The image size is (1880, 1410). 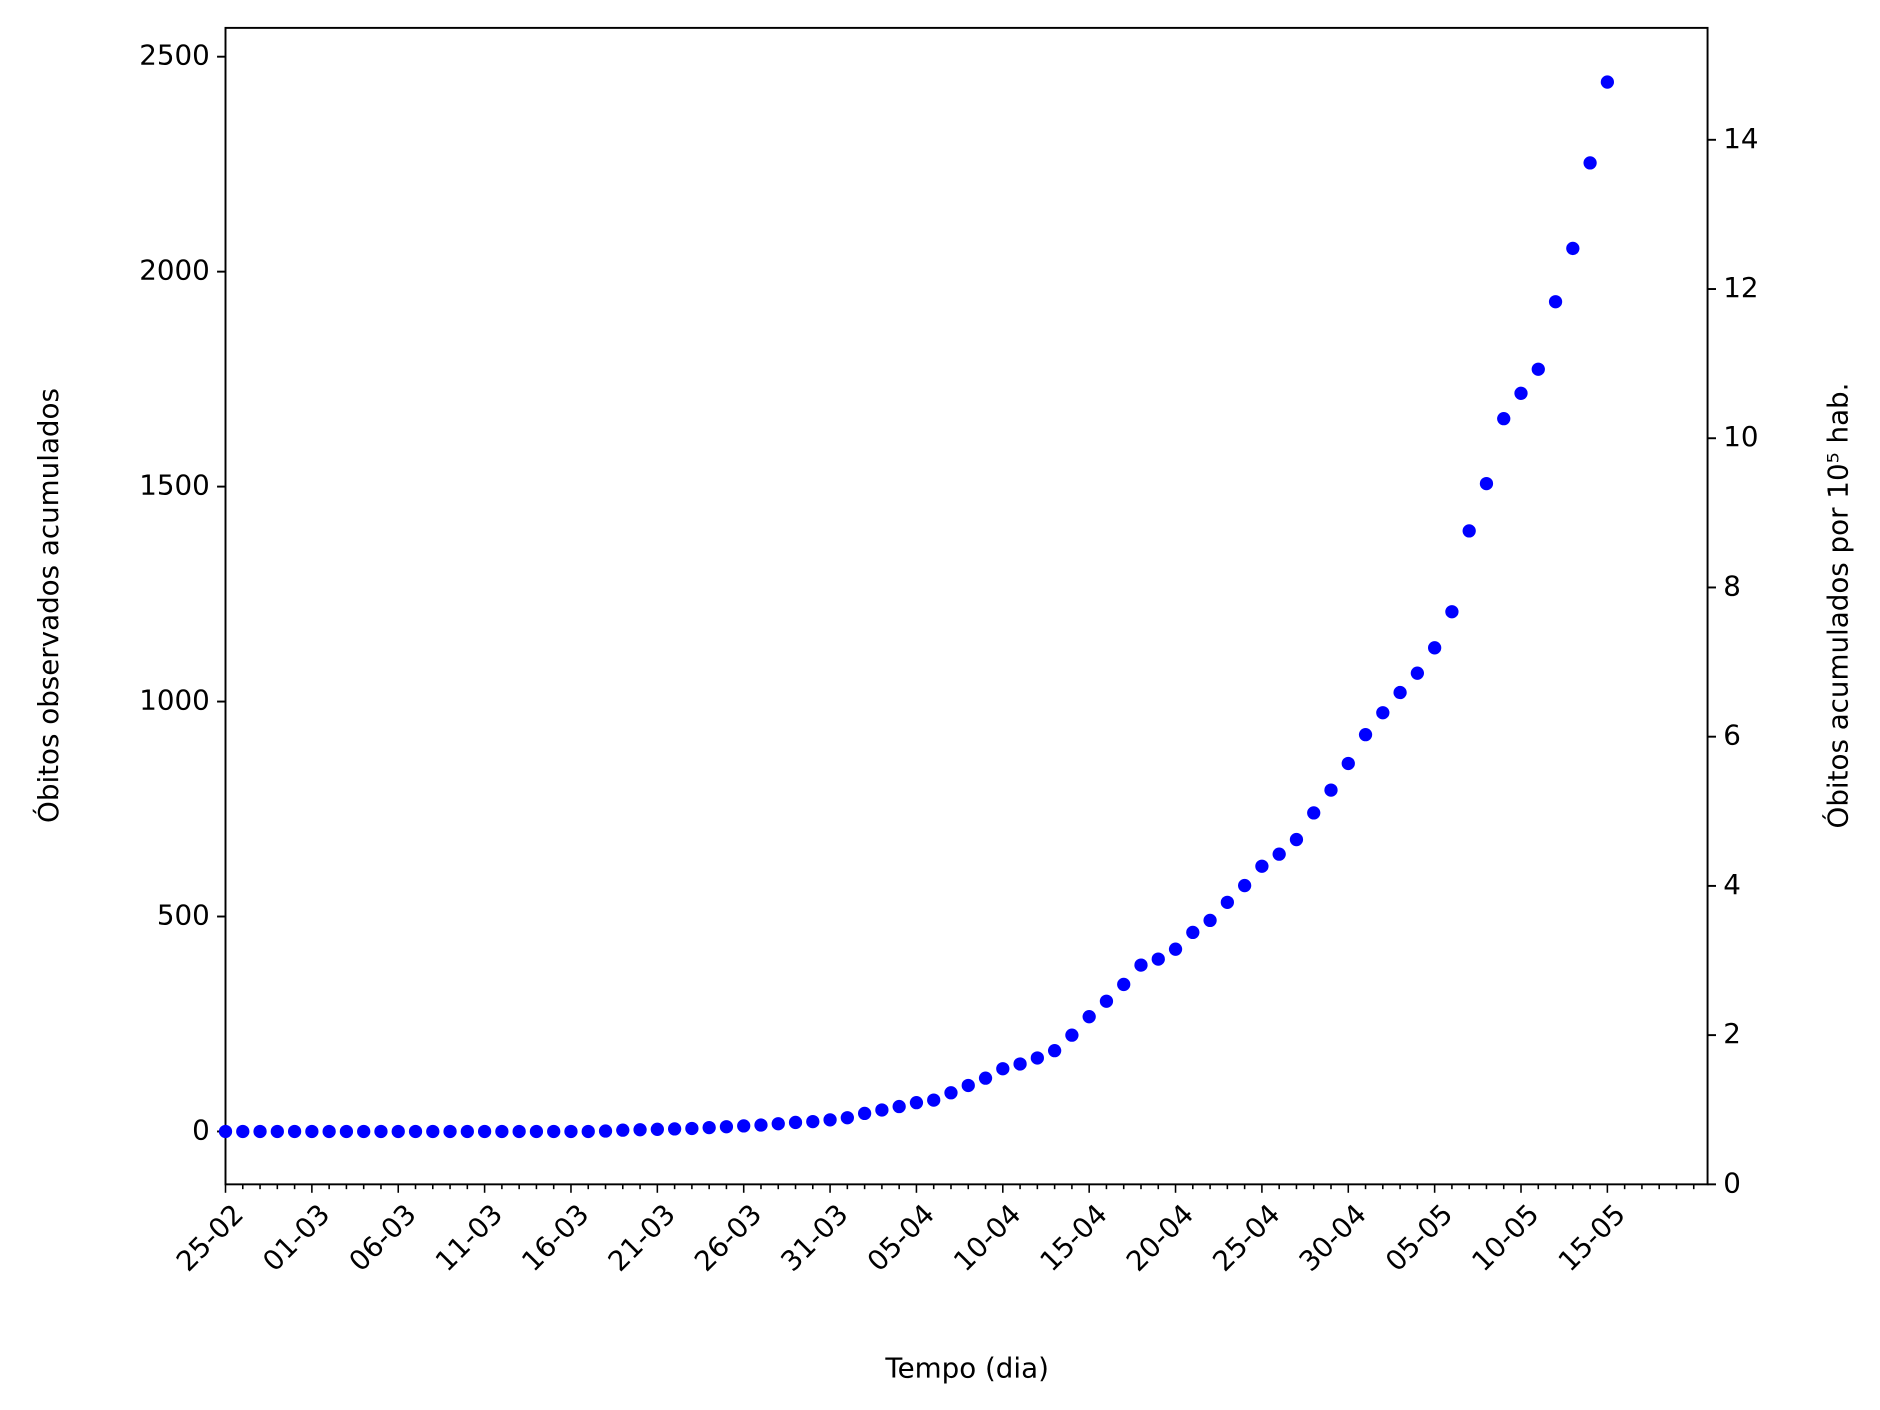 I want to click on x-tick-label: 10-05, so click(x=1505, y=1238).